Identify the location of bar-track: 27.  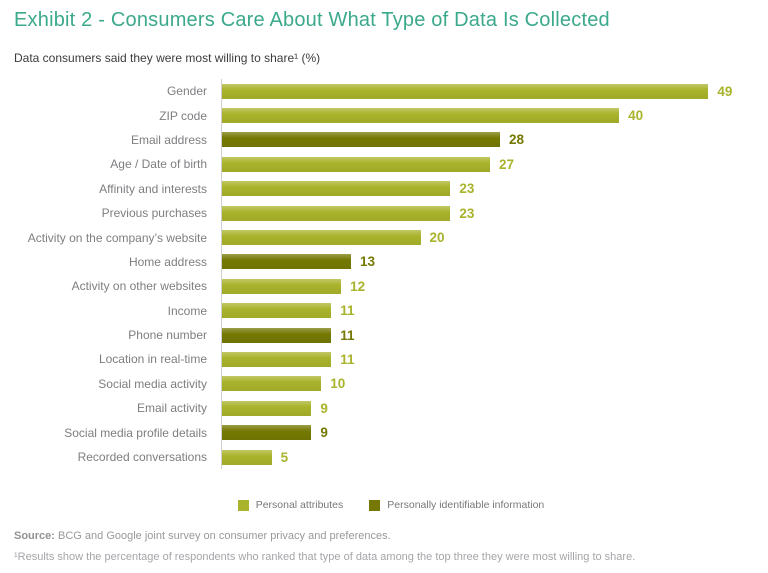
(494, 164).